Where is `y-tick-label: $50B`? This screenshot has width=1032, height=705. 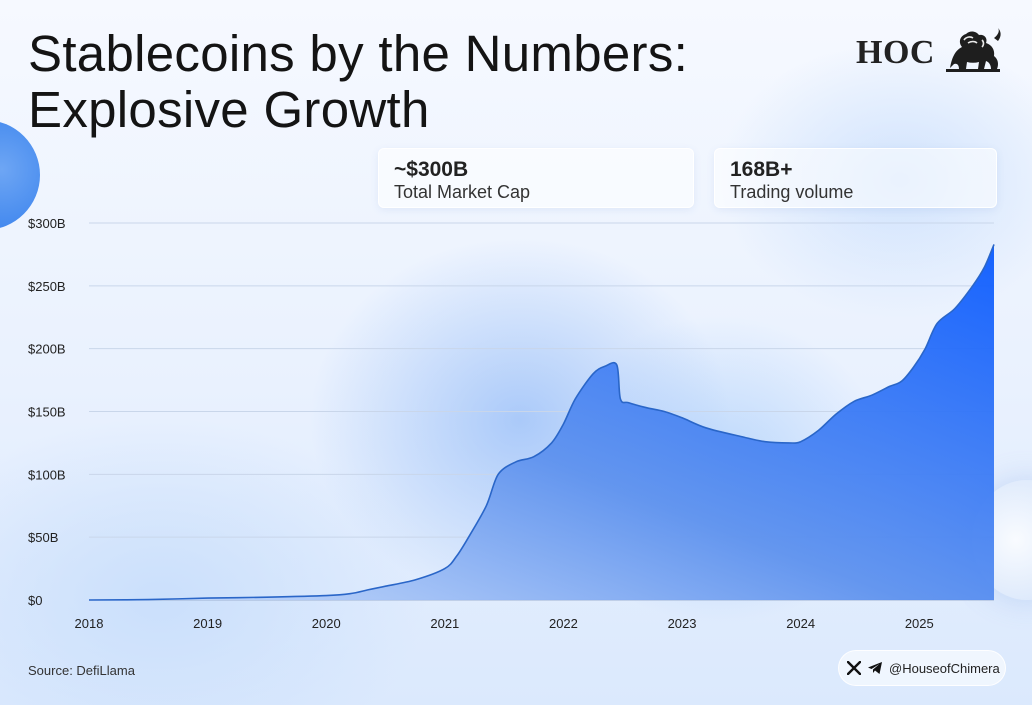
y-tick-label: $50B is located at coordinates (43, 537).